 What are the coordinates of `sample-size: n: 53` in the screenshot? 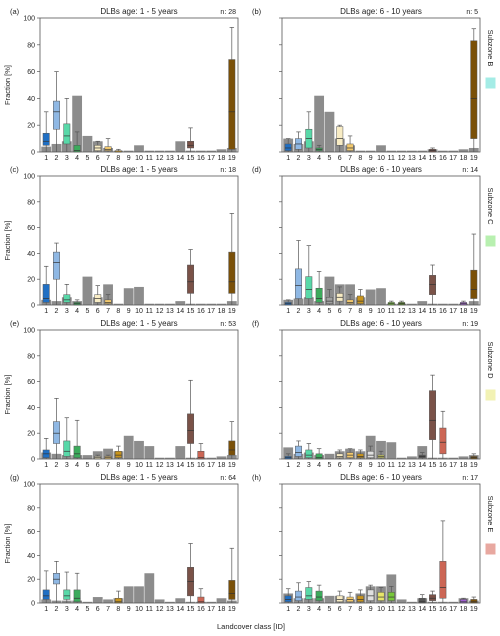 It's located at (228, 324).